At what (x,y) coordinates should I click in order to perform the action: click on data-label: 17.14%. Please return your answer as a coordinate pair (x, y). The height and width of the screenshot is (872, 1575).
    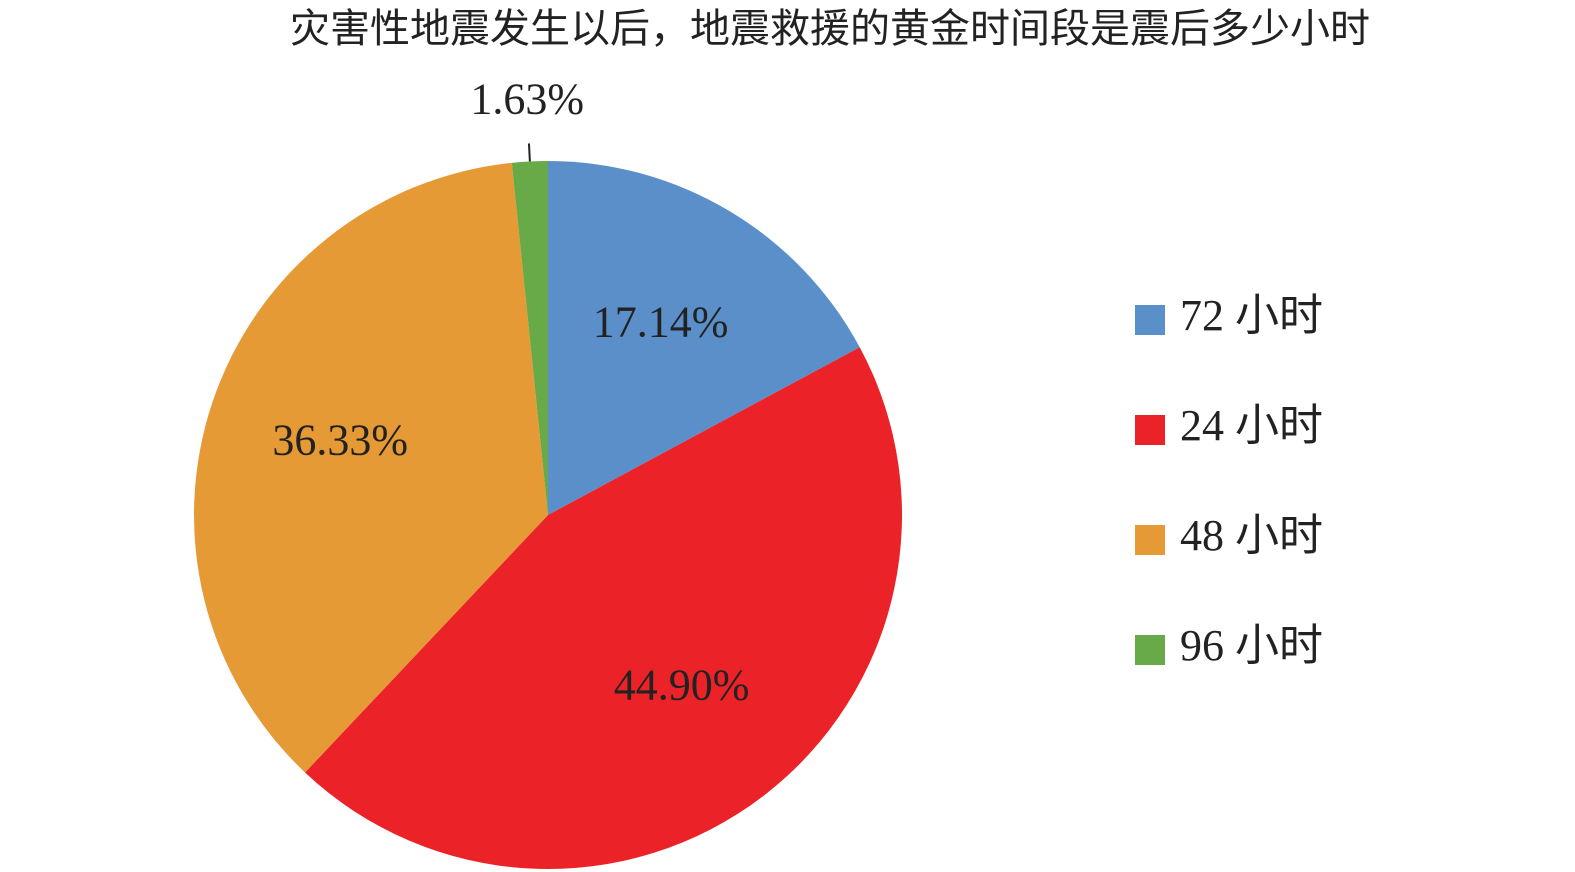
    Looking at the image, I should click on (661, 322).